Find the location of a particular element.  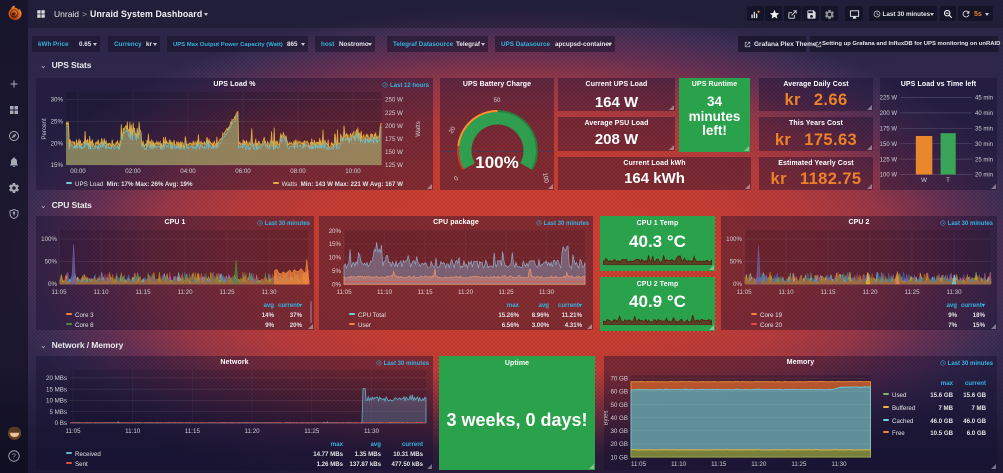

svg-text: 15 MBs is located at coordinates (56, 389).